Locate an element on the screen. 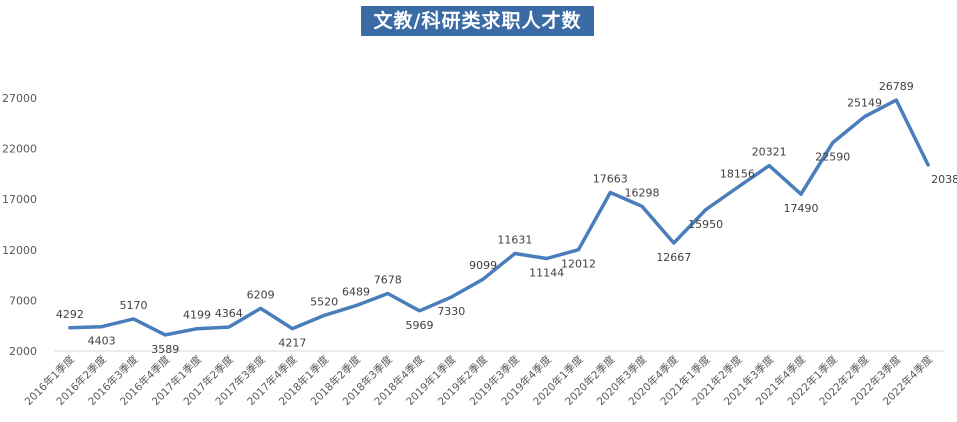  data-label: 7678 is located at coordinates (388, 280).